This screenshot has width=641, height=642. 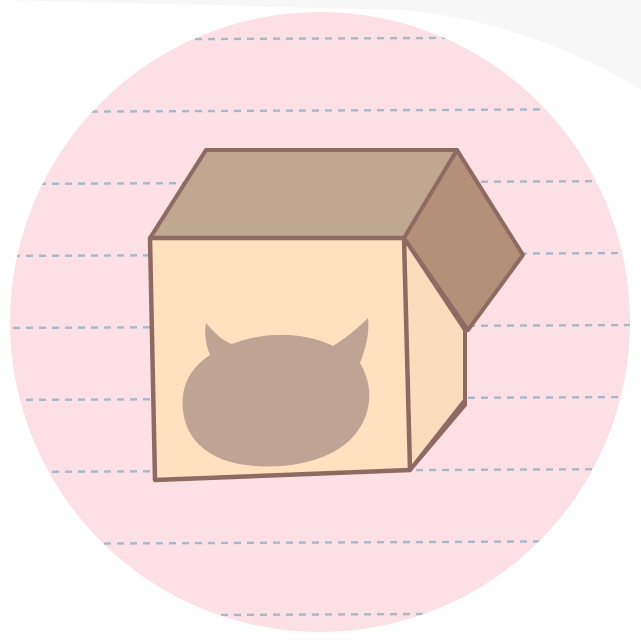 I want to click on box-open-flap, so click(x=463, y=240).